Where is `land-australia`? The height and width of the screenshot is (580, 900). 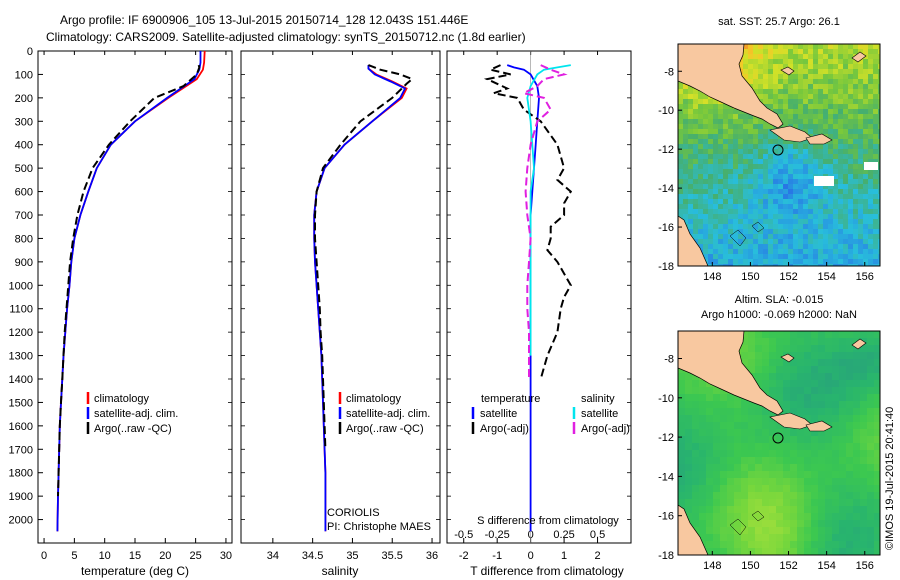 land-australia is located at coordinates (693, 240).